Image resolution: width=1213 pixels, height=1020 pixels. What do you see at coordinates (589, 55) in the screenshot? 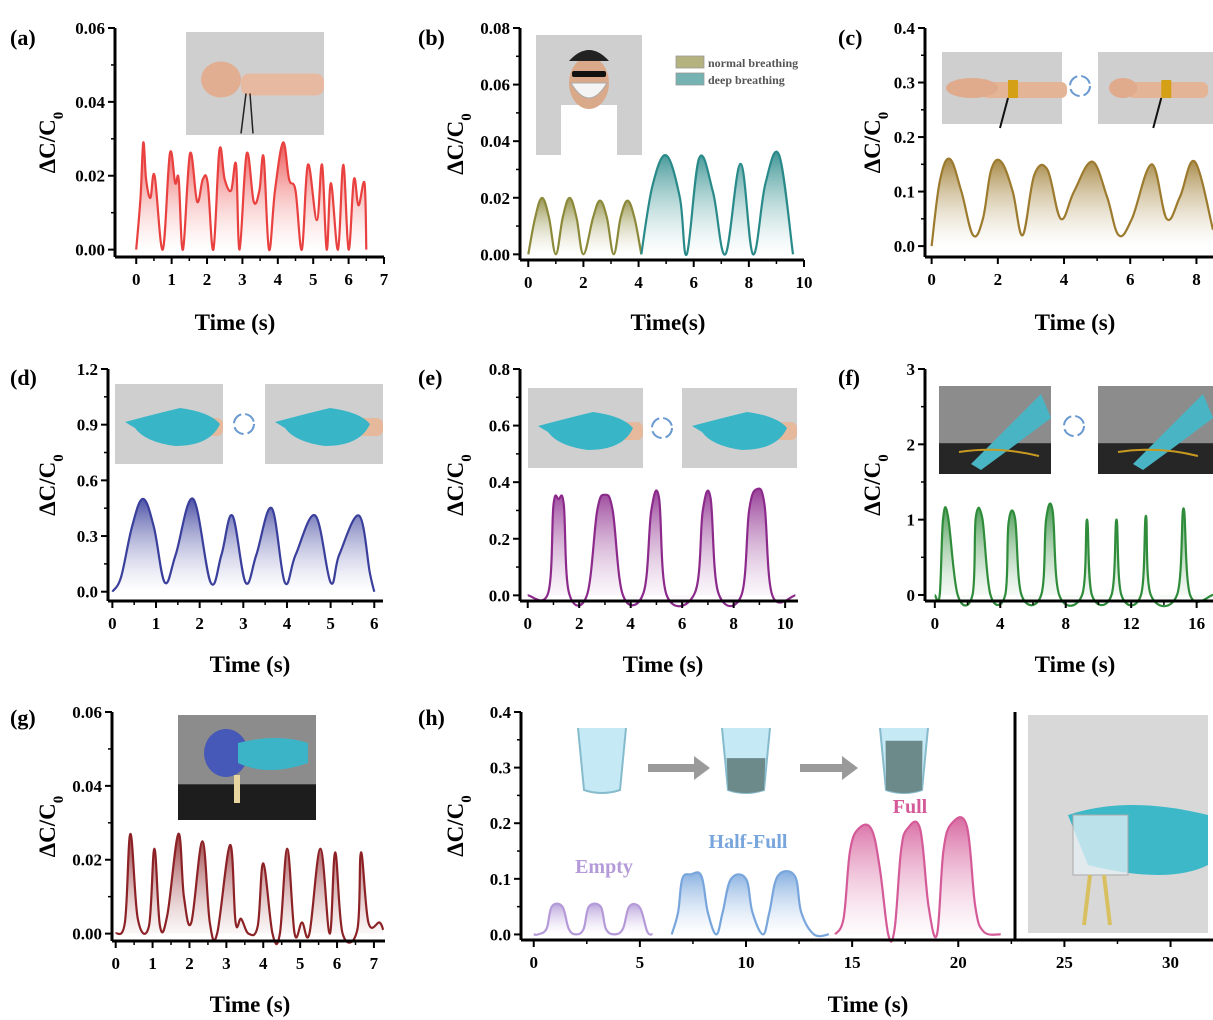
I see `hair-shape` at bounding box center [589, 55].